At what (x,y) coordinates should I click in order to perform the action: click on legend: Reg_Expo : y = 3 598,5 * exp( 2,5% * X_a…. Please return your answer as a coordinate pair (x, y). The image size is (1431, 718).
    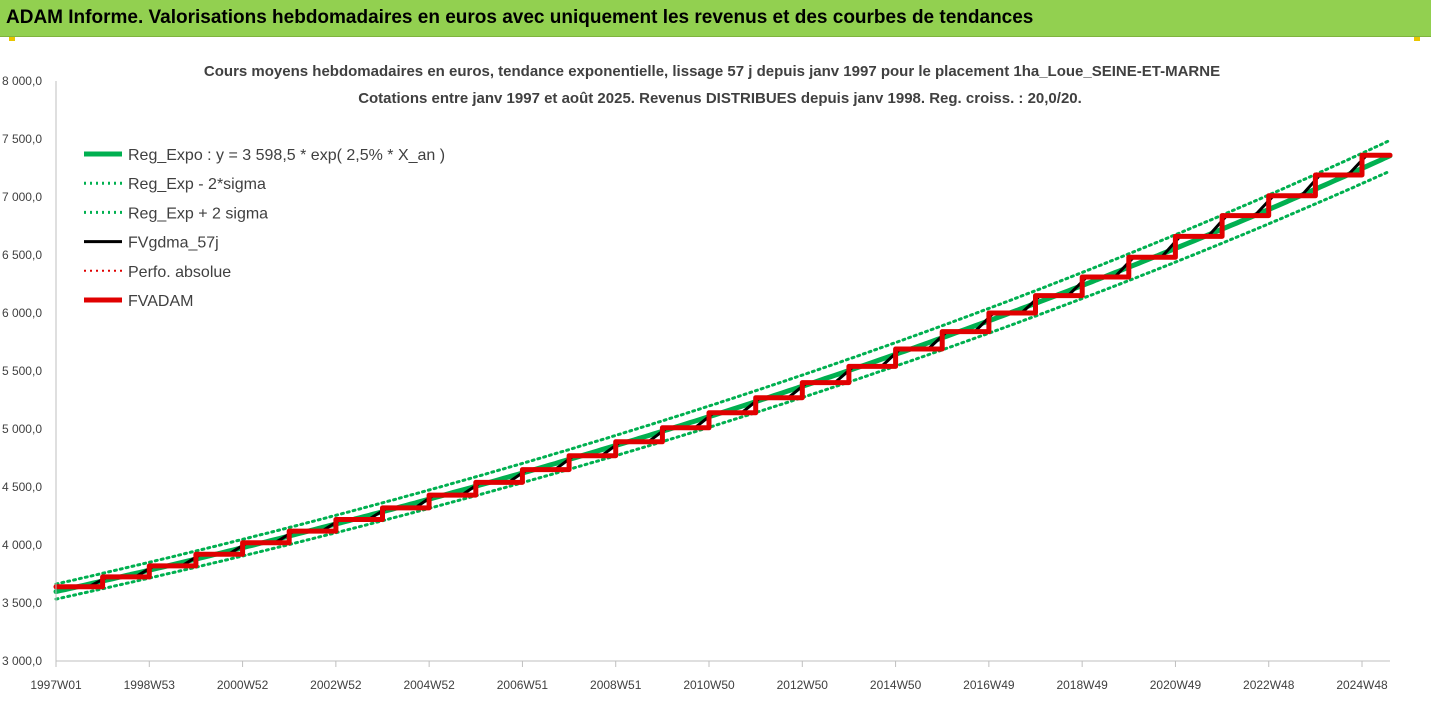
    Looking at the image, I should click on (264, 228).